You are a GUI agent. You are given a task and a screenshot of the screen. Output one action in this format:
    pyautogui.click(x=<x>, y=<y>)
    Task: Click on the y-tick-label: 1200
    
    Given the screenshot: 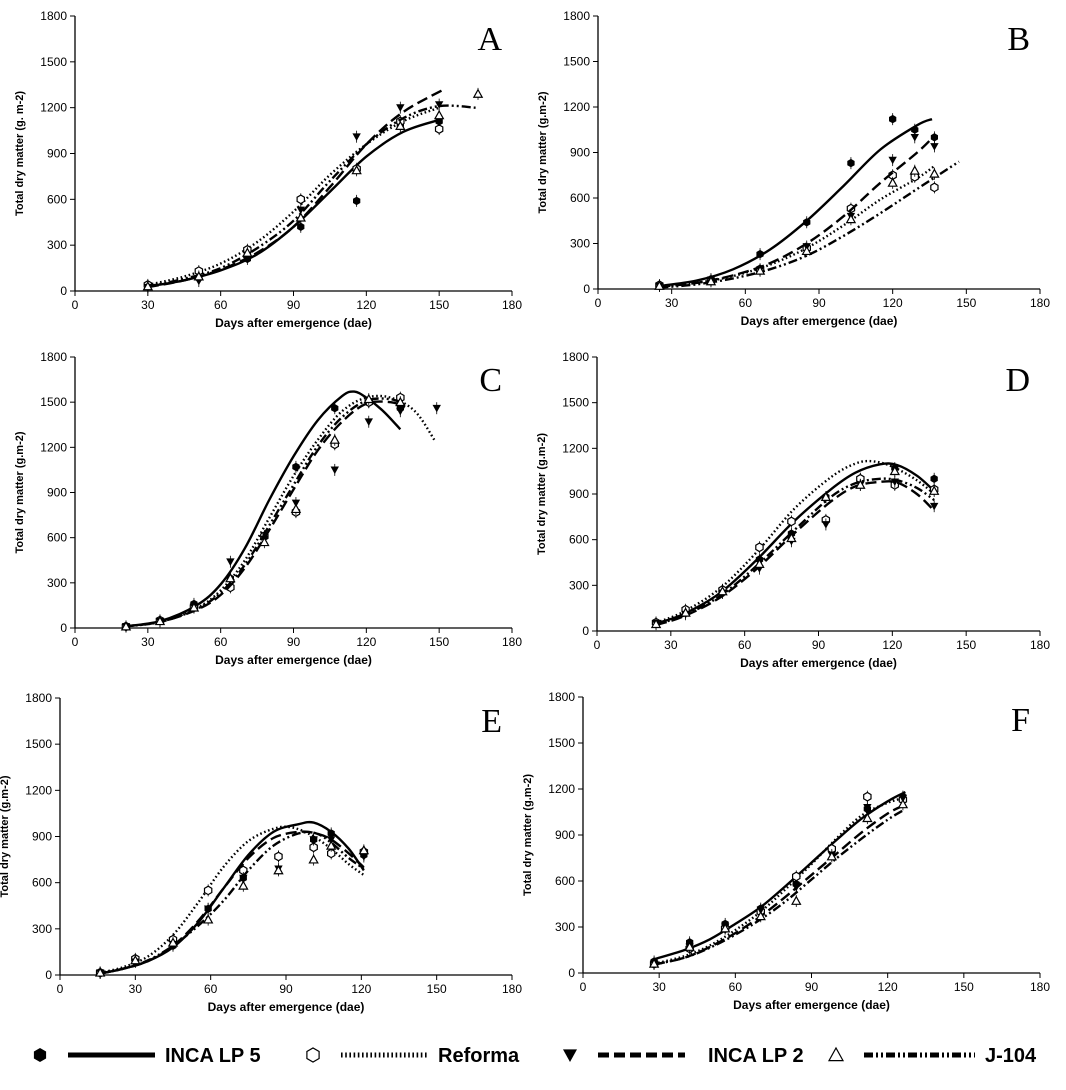 What is the action you would take?
    pyautogui.click(x=561, y=789)
    